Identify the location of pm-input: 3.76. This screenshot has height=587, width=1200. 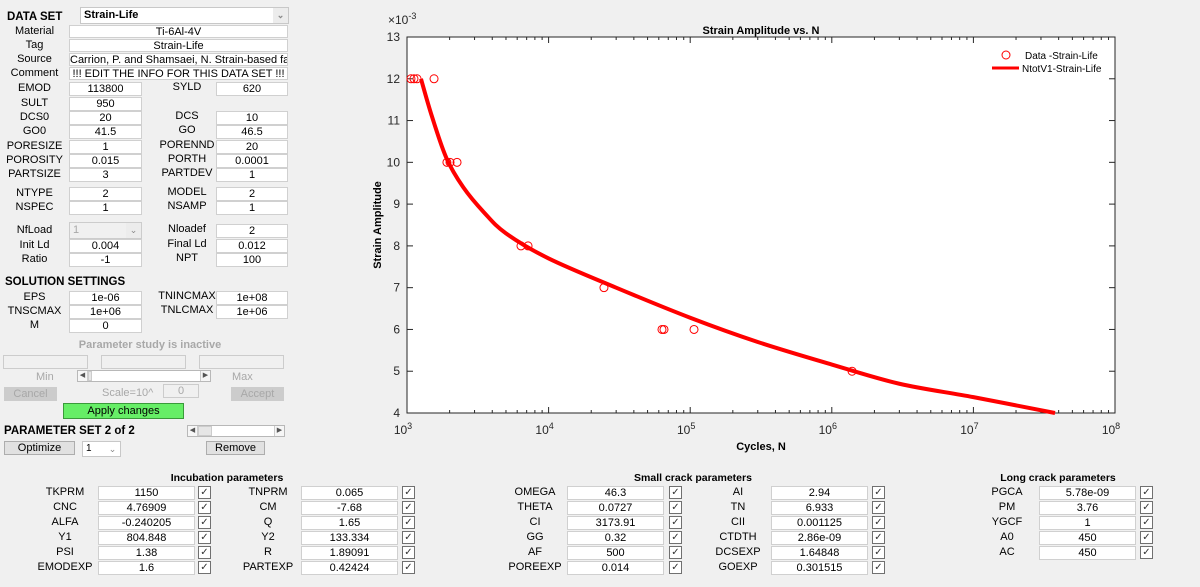
(1087, 508).